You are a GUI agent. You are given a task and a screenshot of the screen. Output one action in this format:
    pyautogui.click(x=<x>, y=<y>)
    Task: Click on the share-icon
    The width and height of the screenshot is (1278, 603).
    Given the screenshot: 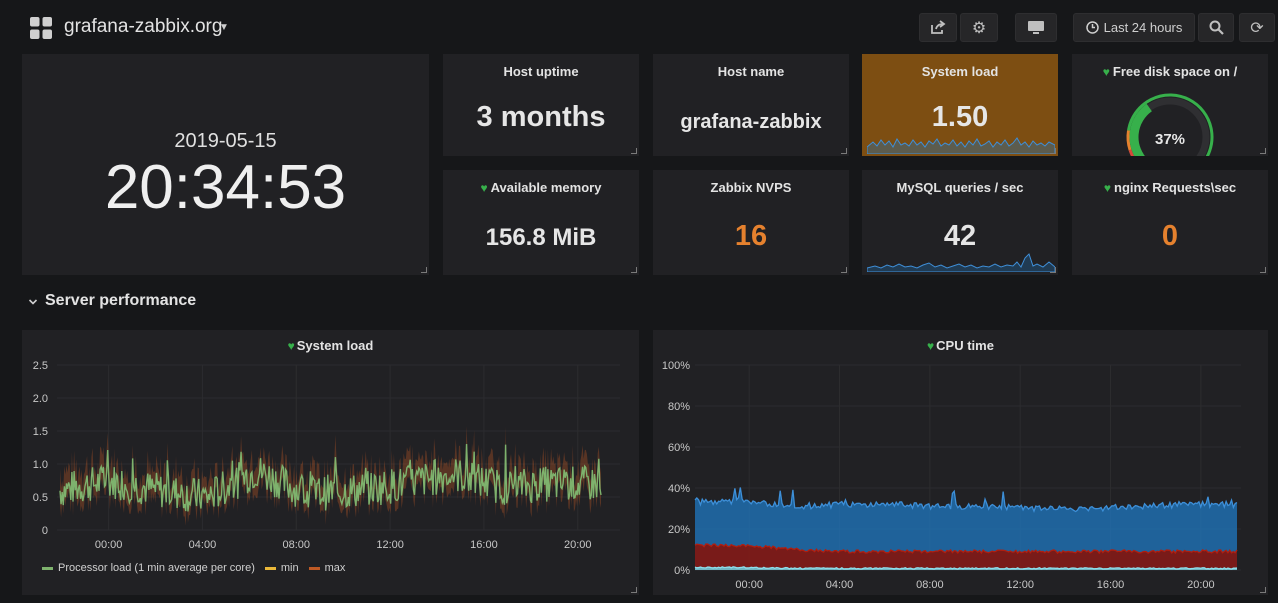 What is the action you would take?
    pyautogui.click(x=938, y=27)
    